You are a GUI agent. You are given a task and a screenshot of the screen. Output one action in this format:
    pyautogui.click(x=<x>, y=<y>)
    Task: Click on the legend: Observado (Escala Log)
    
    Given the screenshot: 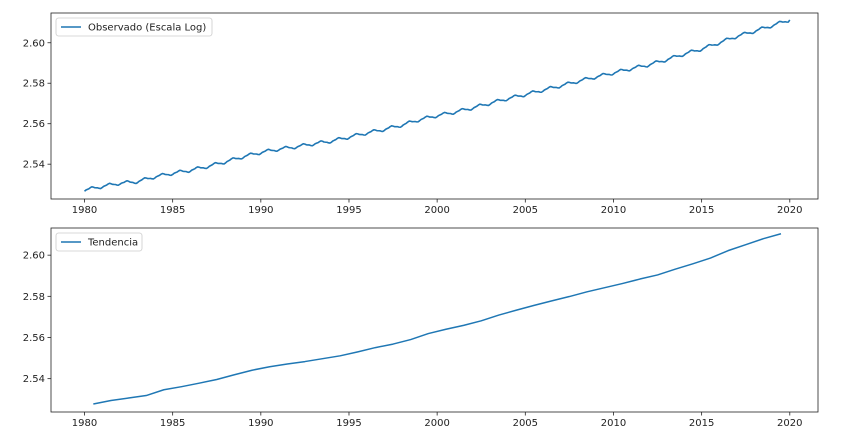 What is the action you would take?
    pyautogui.click(x=134, y=27)
    